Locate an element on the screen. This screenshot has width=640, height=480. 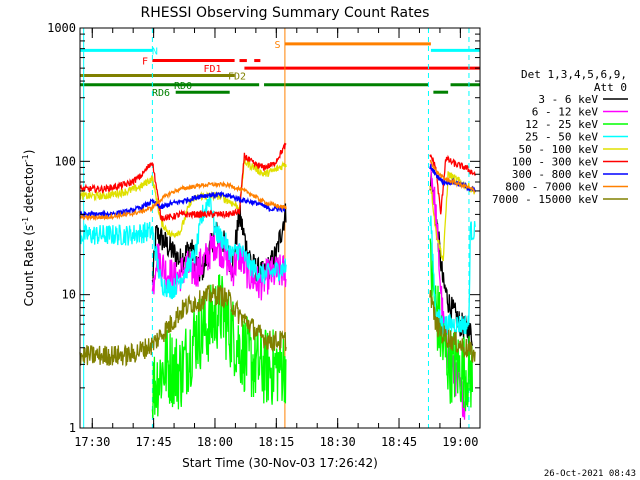
legend-entry-label: 3 - 6 keV is located at coordinates (568, 99).